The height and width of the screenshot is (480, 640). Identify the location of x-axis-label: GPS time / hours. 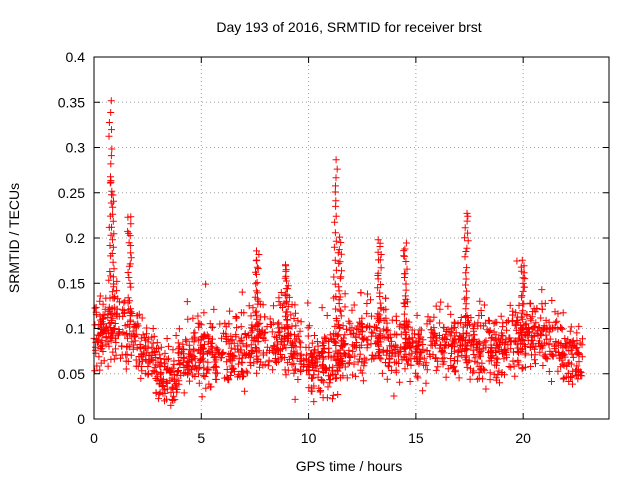
(349, 466).